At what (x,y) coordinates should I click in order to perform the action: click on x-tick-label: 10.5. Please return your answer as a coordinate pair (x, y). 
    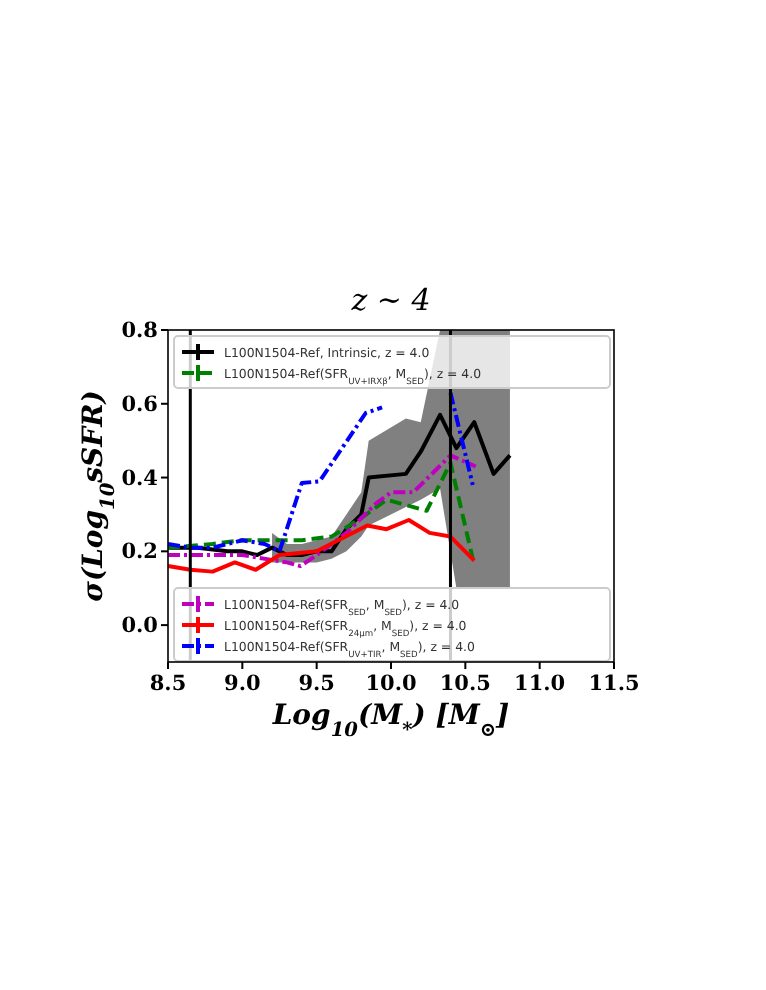
    Looking at the image, I should click on (465, 684).